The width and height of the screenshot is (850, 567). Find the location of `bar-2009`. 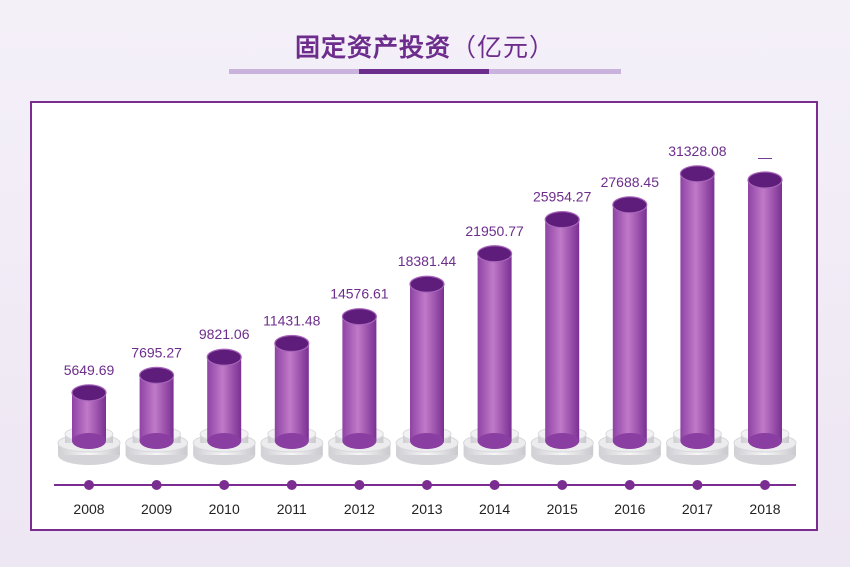

bar-2009 is located at coordinates (156, 408).